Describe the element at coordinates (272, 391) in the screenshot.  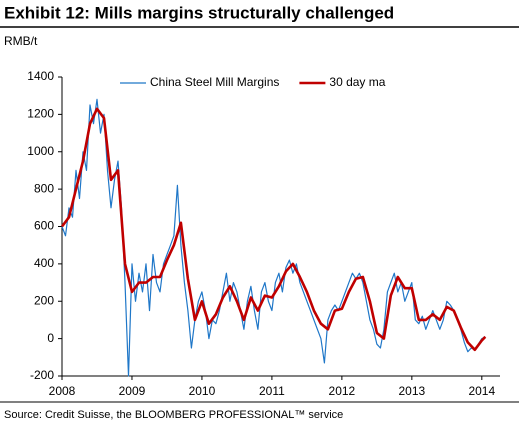
I see `x-tick-label: 2011` at that location.